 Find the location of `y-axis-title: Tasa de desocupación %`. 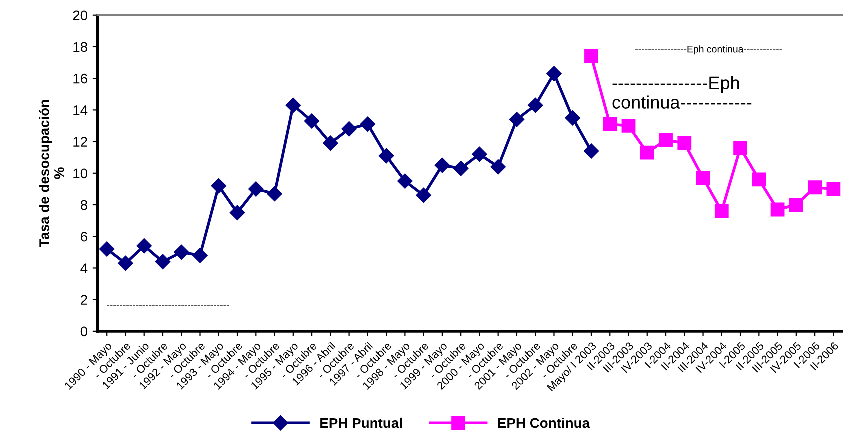

y-axis-title: Tasa de desocupación % is located at coordinates (51, 174).